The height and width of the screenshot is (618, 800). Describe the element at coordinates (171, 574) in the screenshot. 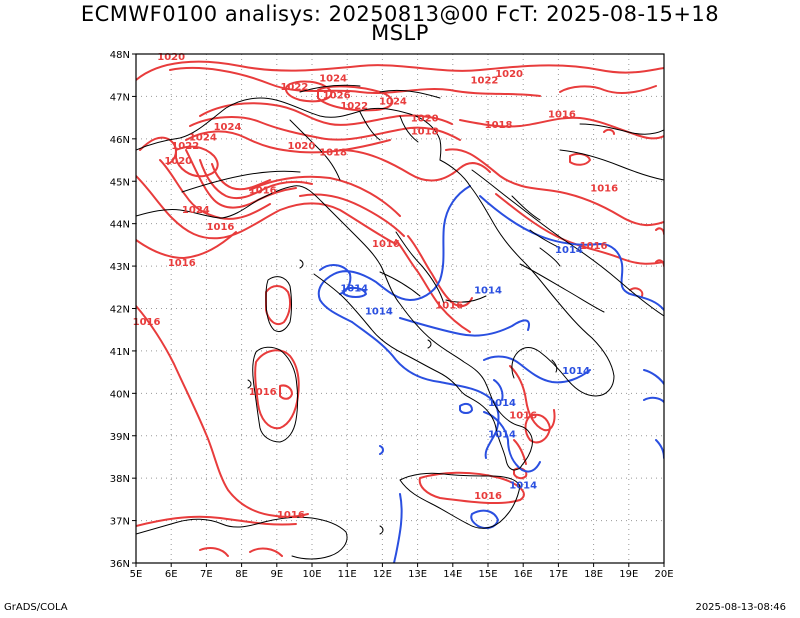

I see `lon-tick-label: 6E` at that location.